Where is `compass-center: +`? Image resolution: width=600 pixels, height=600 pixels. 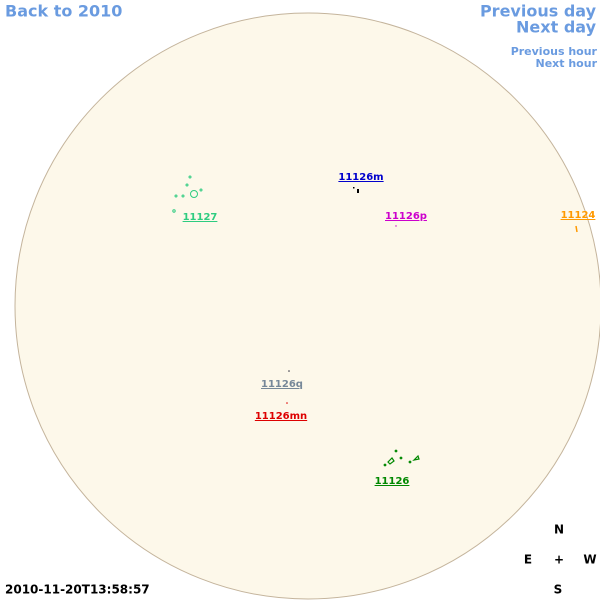 compass-center: + is located at coordinates (559, 560).